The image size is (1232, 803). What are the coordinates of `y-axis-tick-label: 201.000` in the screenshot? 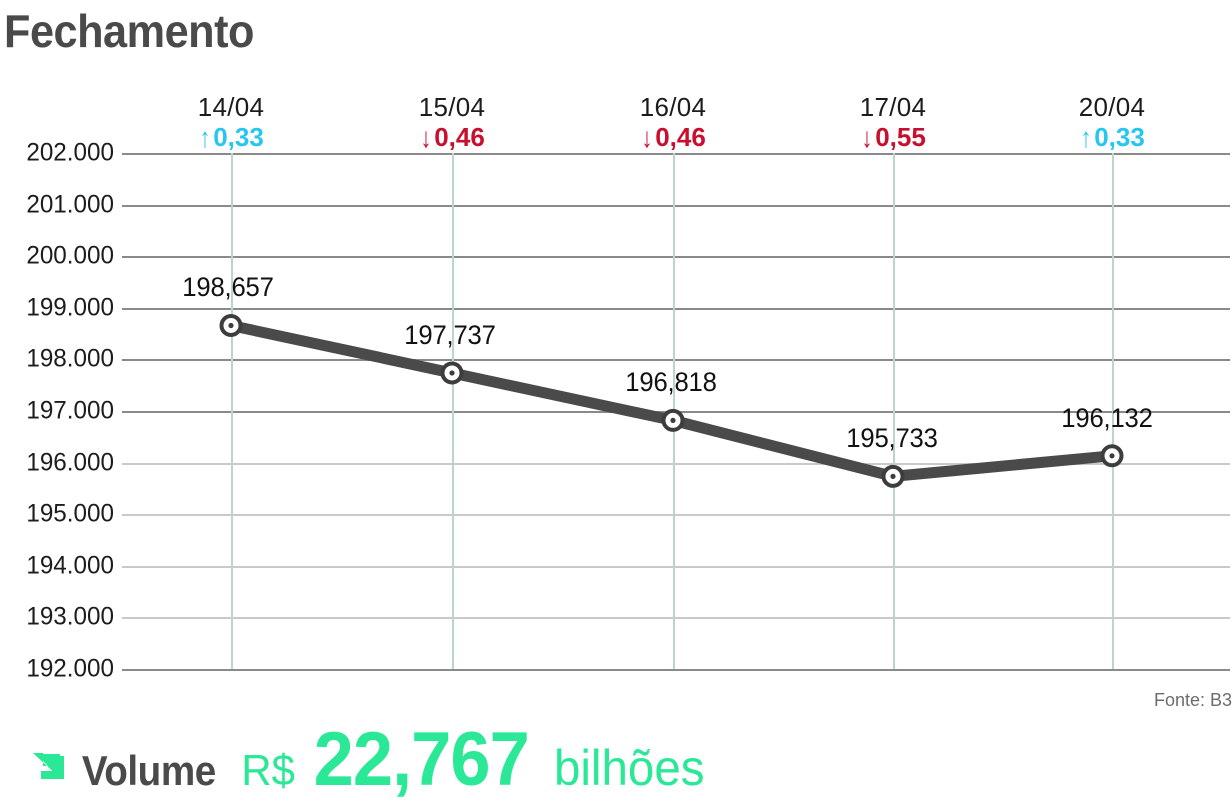 It's located at (70, 204).